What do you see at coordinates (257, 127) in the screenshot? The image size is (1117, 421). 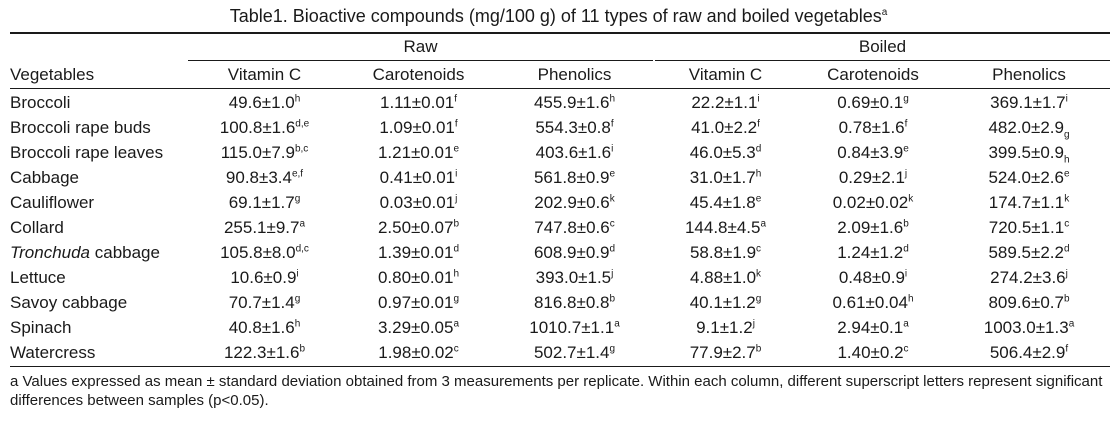 I see `value-text: 100.8±1.6` at bounding box center [257, 127].